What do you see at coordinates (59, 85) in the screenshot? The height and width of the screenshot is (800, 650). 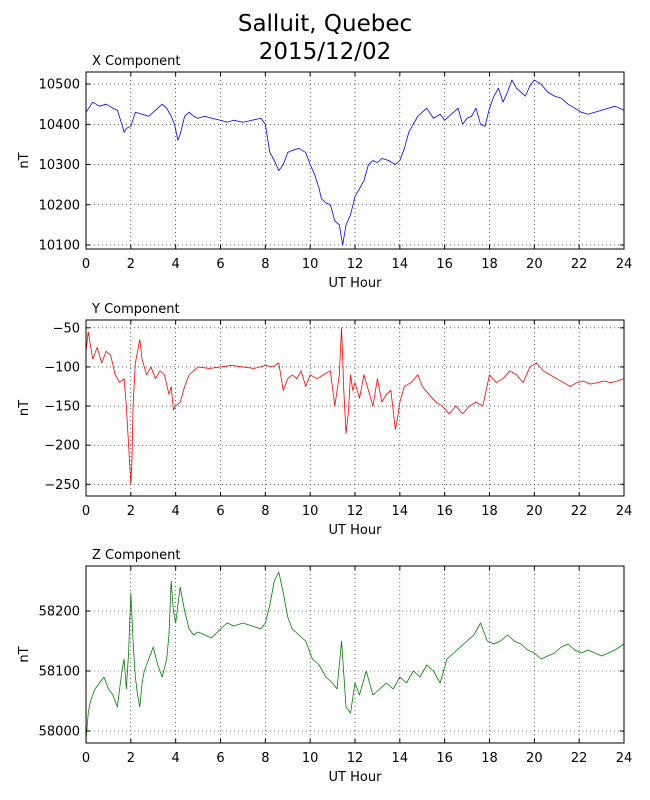 I see `y-tick-label: 10500` at bounding box center [59, 85].